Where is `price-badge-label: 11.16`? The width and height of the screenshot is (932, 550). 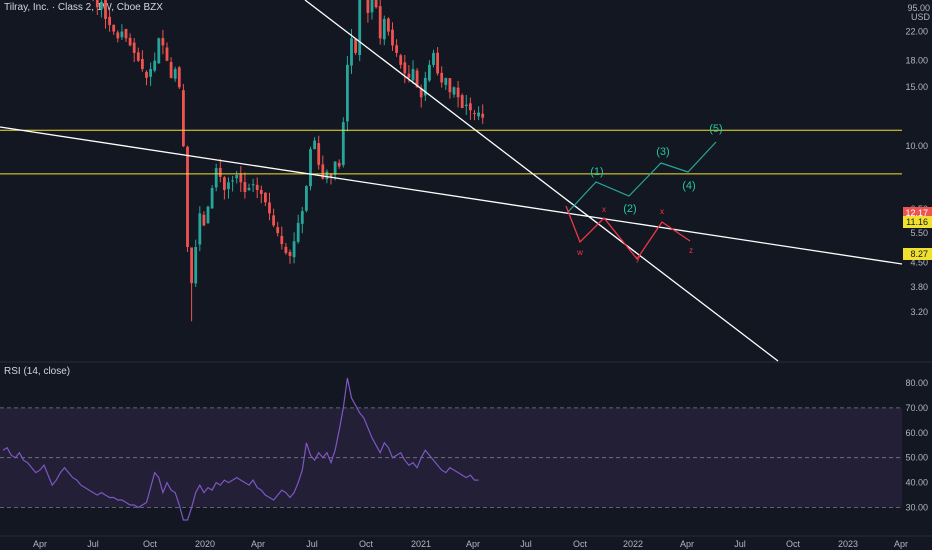
price-badge-label: 11.16 is located at coordinates (917, 222).